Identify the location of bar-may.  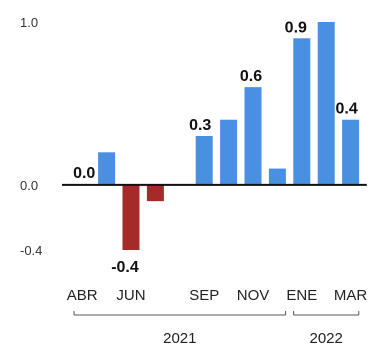
(107, 168).